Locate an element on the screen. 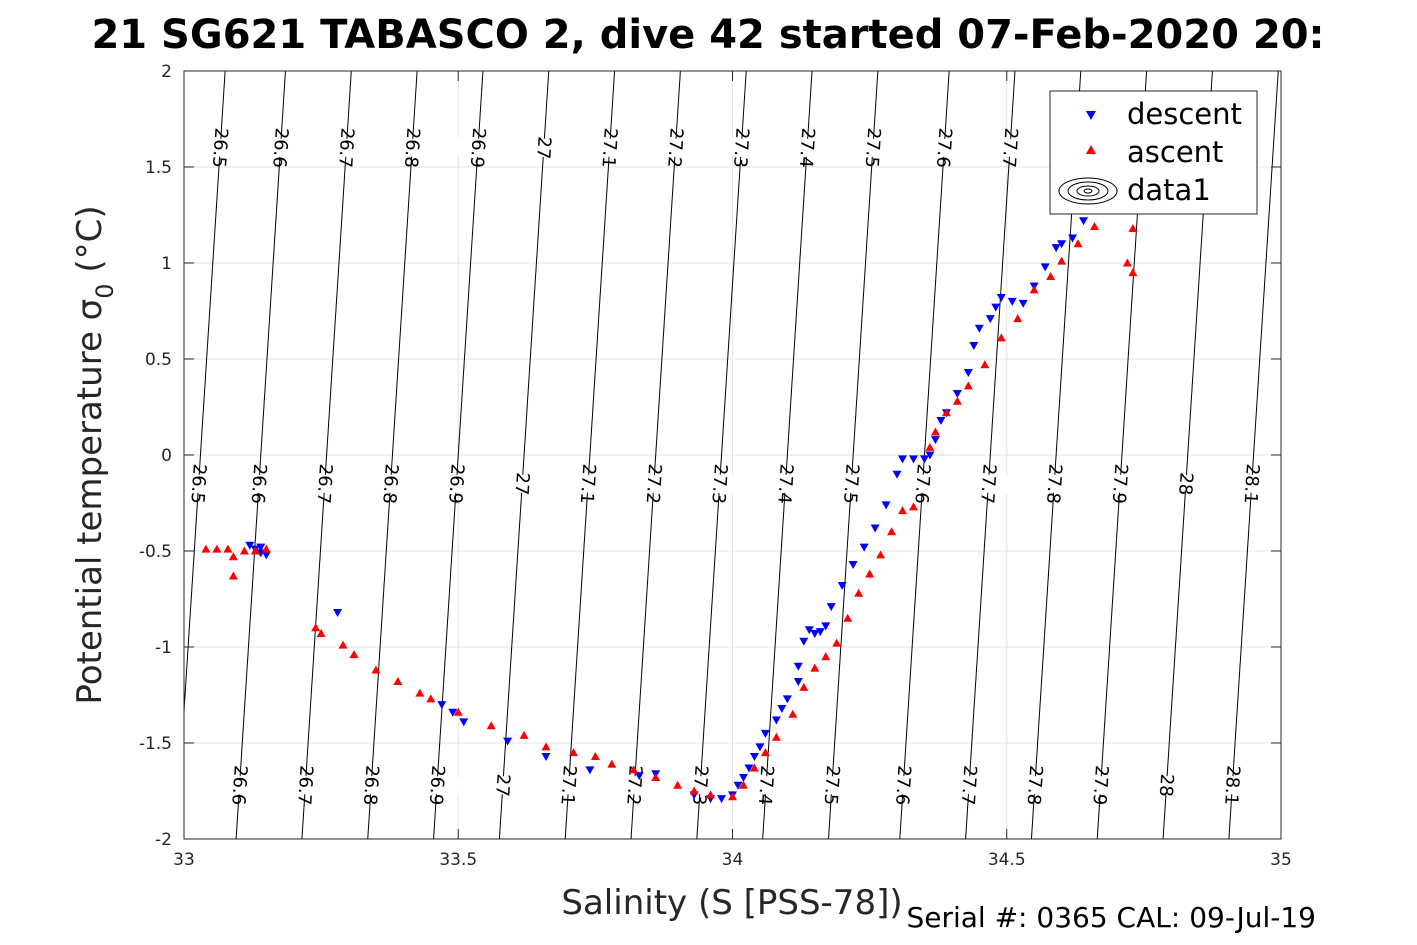  y-tick-label: -0.5 is located at coordinates (155, 552).